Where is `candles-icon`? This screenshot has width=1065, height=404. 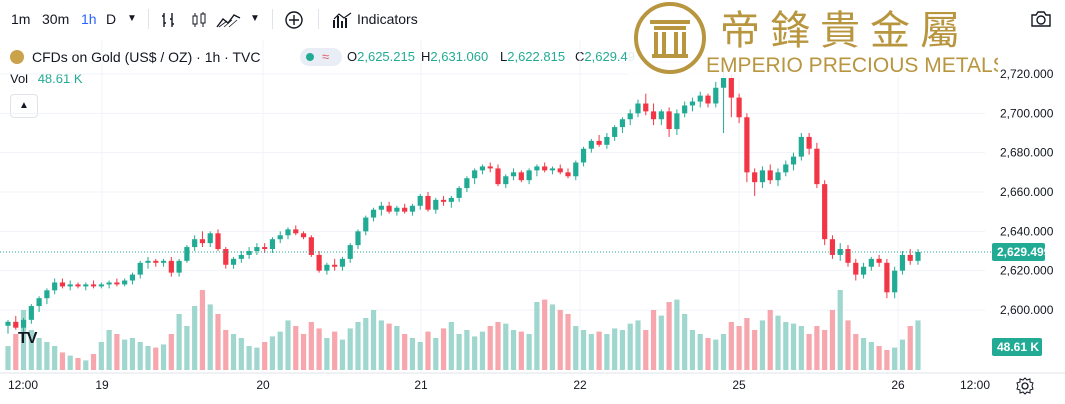
candles-icon is located at coordinates (199, 20).